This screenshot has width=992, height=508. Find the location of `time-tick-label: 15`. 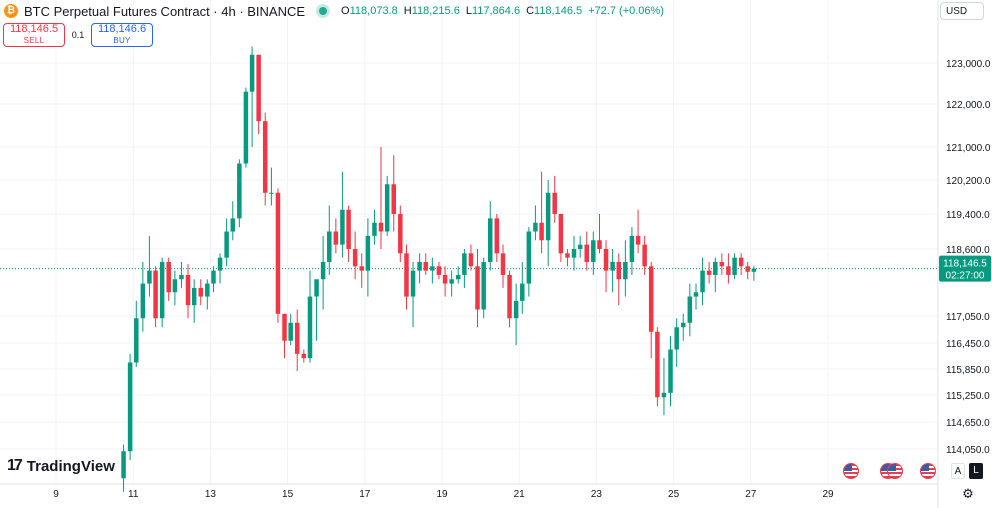

time-tick-label: 15 is located at coordinates (288, 494).